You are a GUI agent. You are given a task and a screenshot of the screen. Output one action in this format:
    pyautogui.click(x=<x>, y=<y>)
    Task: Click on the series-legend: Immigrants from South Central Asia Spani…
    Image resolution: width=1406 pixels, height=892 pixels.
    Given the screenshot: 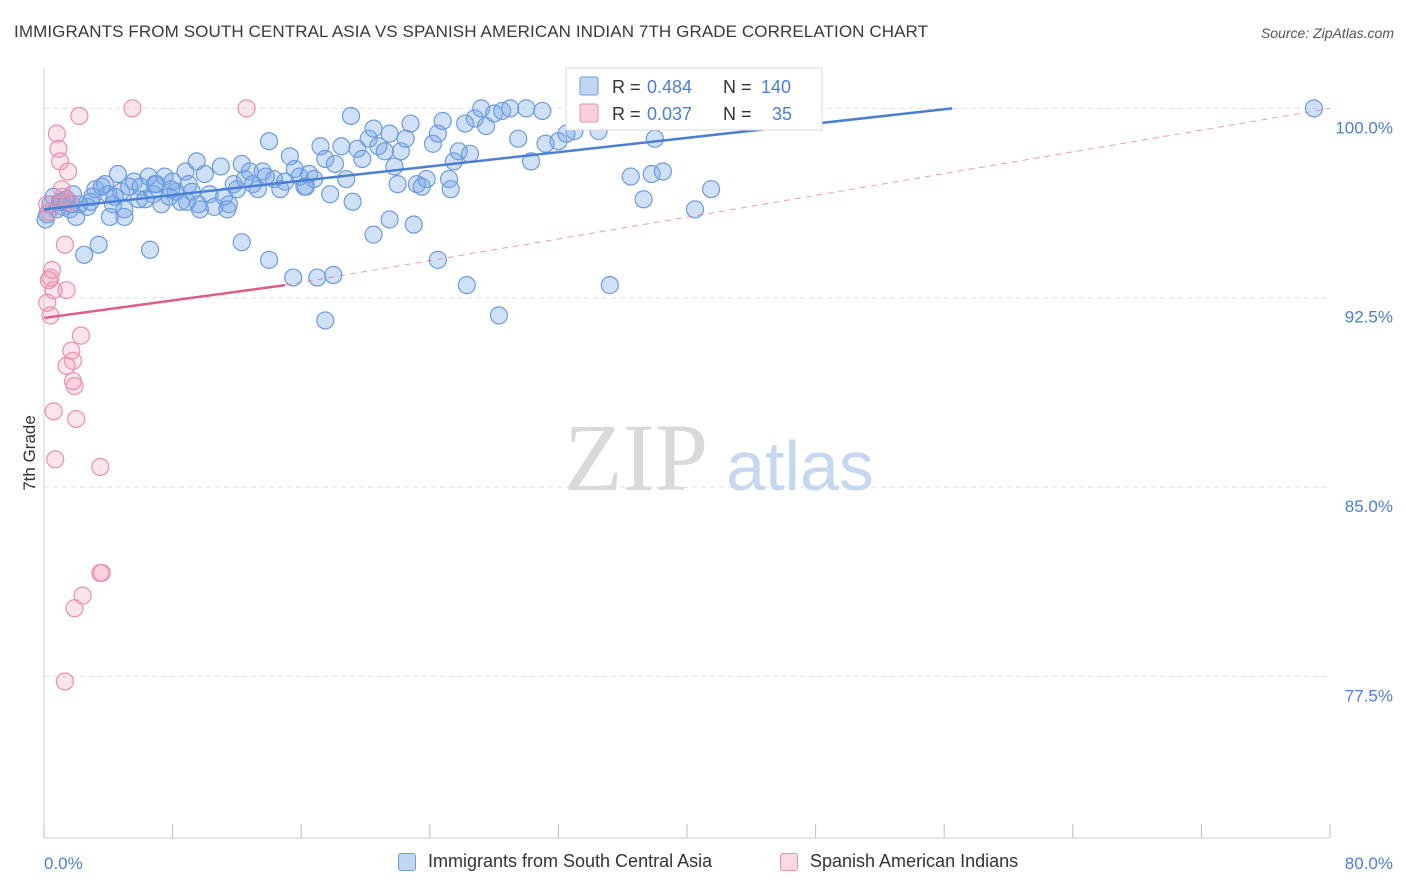 What is the action you would take?
    pyautogui.click(x=703, y=865)
    